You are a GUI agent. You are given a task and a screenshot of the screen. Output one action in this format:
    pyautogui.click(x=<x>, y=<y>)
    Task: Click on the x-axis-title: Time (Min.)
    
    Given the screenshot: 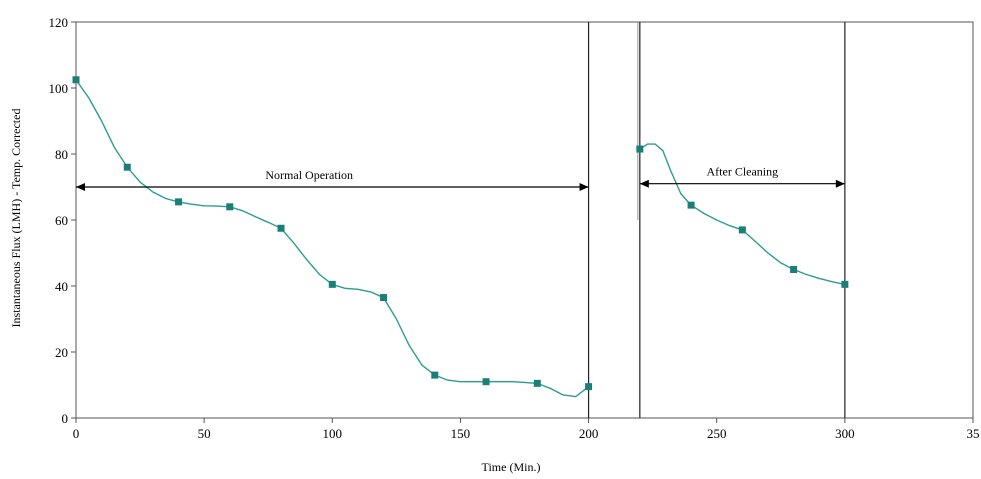 What is the action you would take?
    pyautogui.click(x=511, y=467)
    